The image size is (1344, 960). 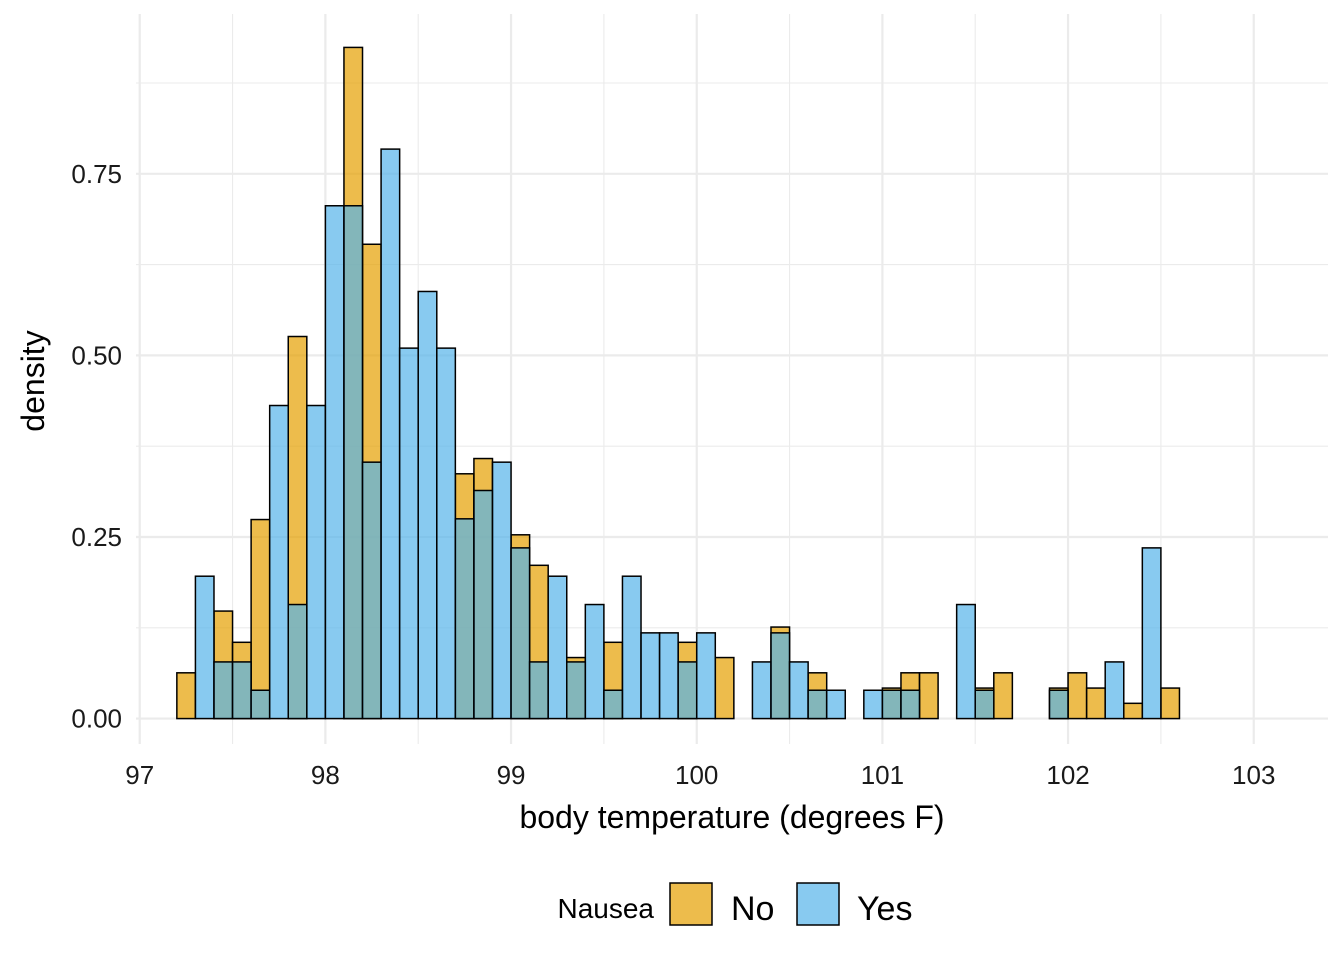 I want to click on legend-key-yes, so click(x=818, y=904).